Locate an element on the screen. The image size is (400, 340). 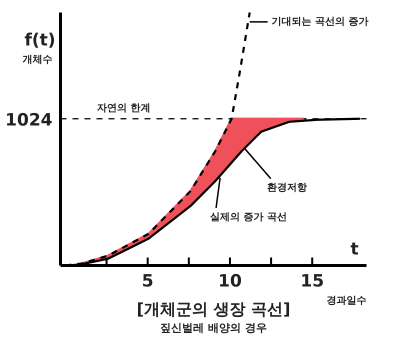
x-axis-title: t is located at coordinates (354, 250).